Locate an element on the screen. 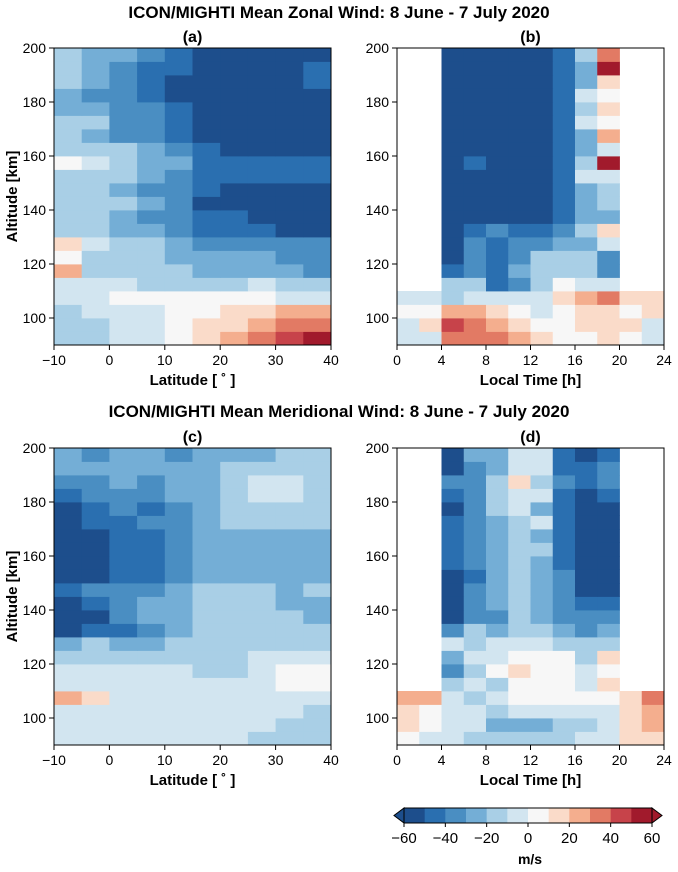  colorbar-tick-label: 40 is located at coordinates (610, 838).